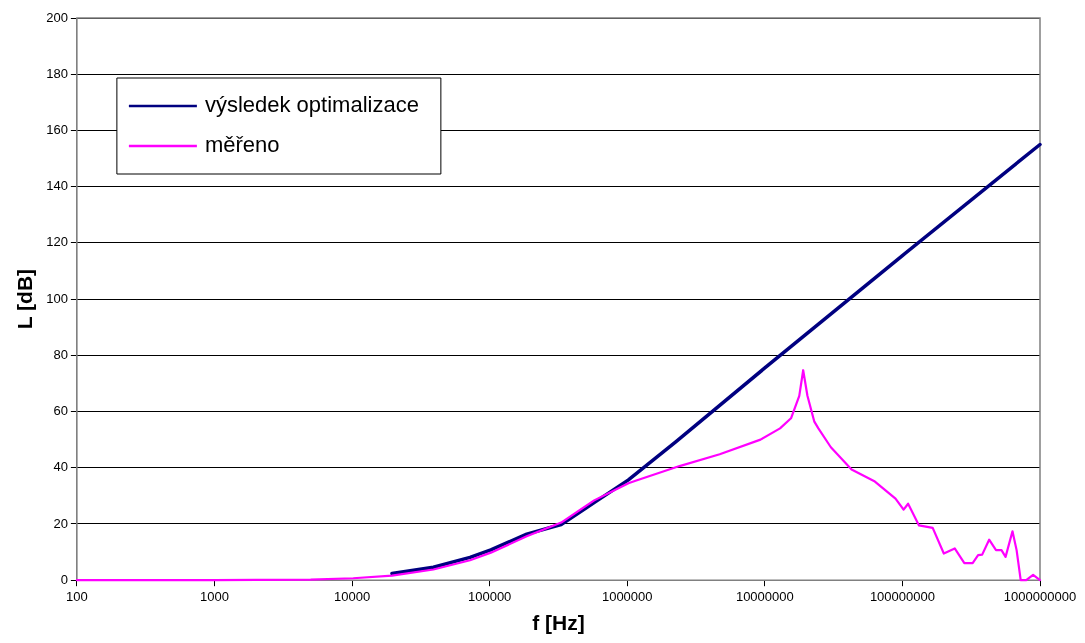 The height and width of the screenshot is (643, 1085). What do you see at coordinates (764, 596) in the screenshot?
I see `x-tick-label: 10000000` at bounding box center [764, 596].